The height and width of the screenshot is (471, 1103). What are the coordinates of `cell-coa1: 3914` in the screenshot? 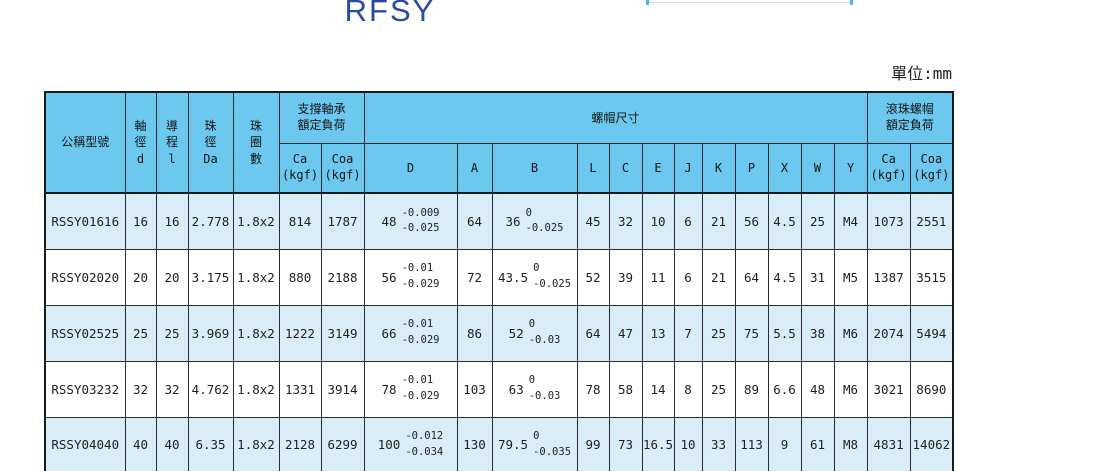 It's located at (342, 389).